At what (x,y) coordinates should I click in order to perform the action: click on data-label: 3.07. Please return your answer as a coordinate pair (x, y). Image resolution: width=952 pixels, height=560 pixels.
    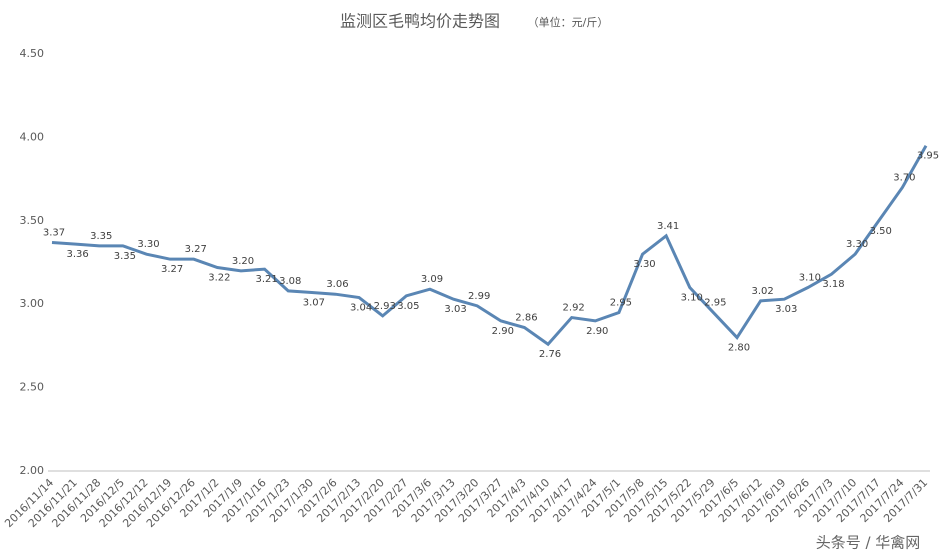
    Looking at the image, I should click on (314, 303).